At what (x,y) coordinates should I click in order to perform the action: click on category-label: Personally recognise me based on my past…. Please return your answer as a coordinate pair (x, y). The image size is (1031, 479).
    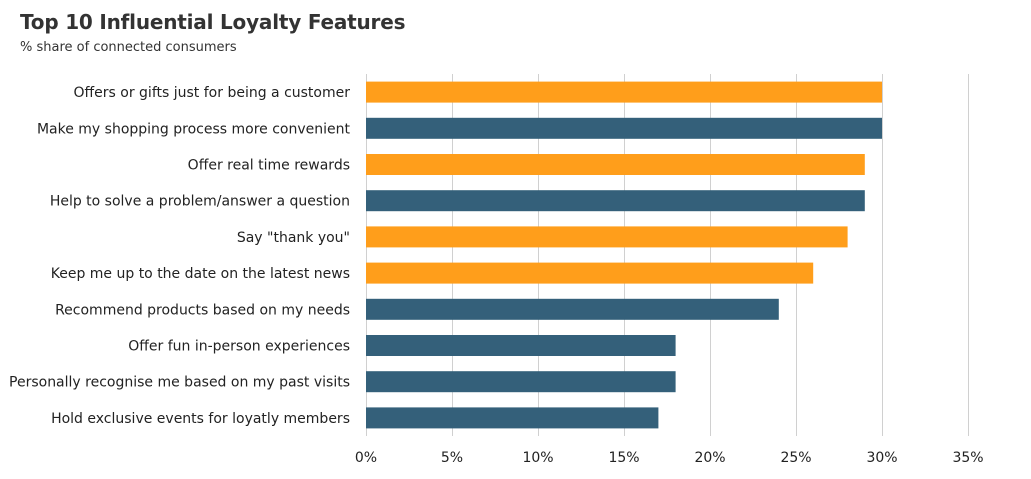
    Looking at the image, I should click on (179, 383).